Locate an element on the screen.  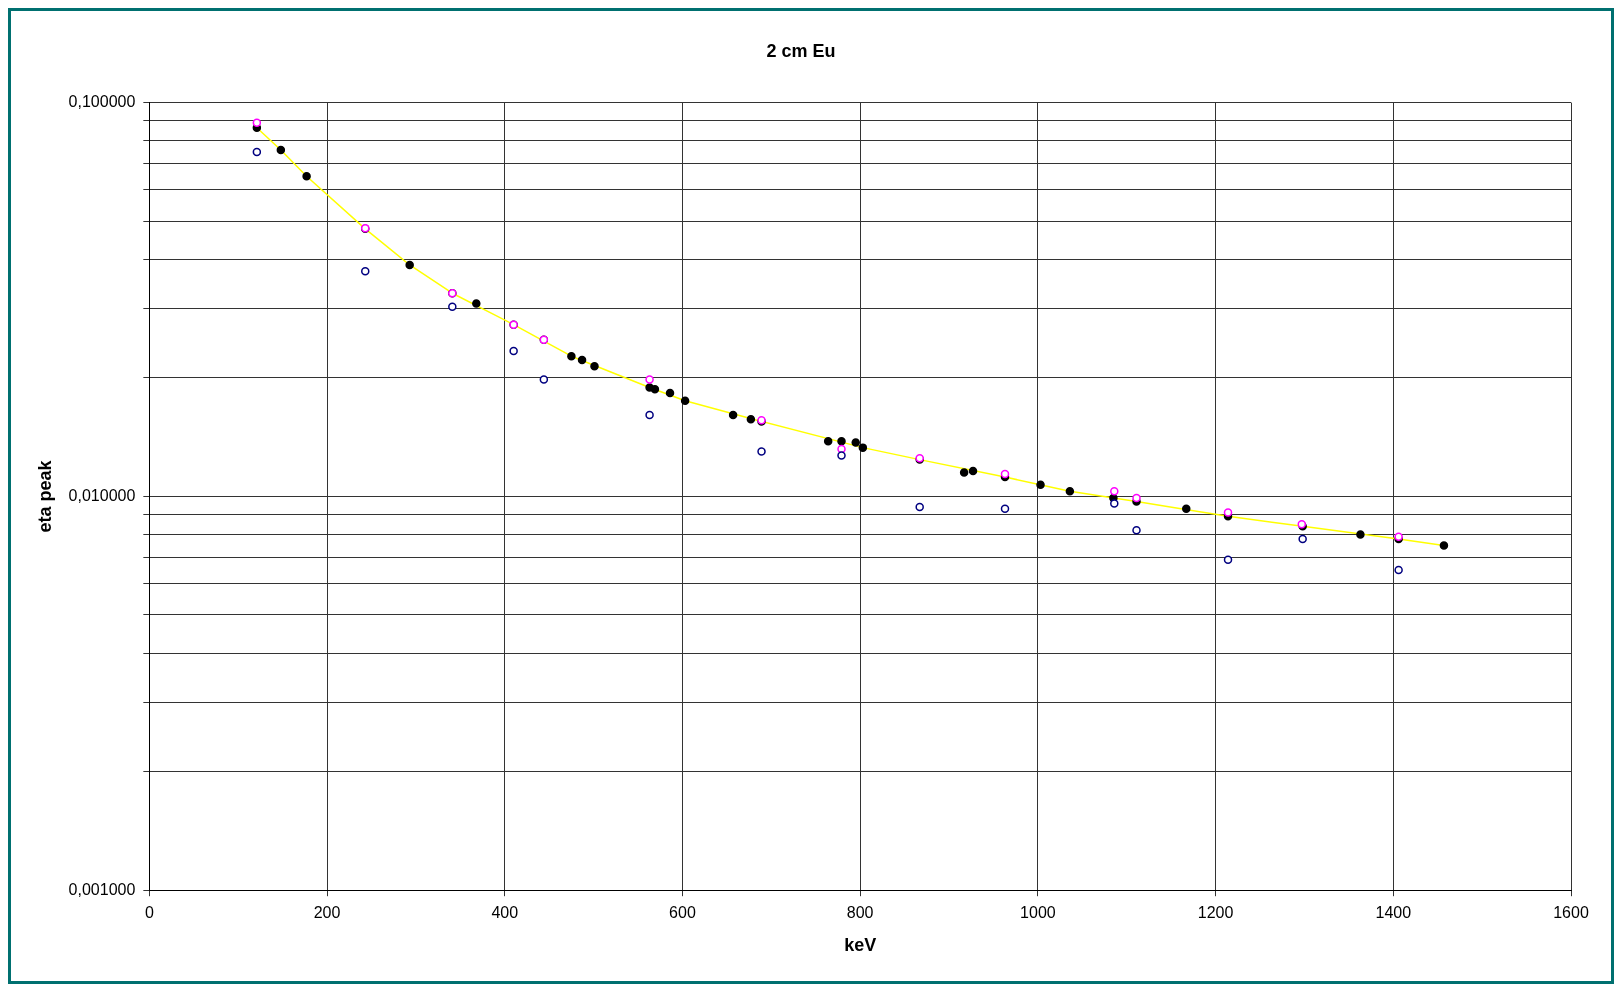
x-tick-label: 1200 is located at coordinates (1215, 913).